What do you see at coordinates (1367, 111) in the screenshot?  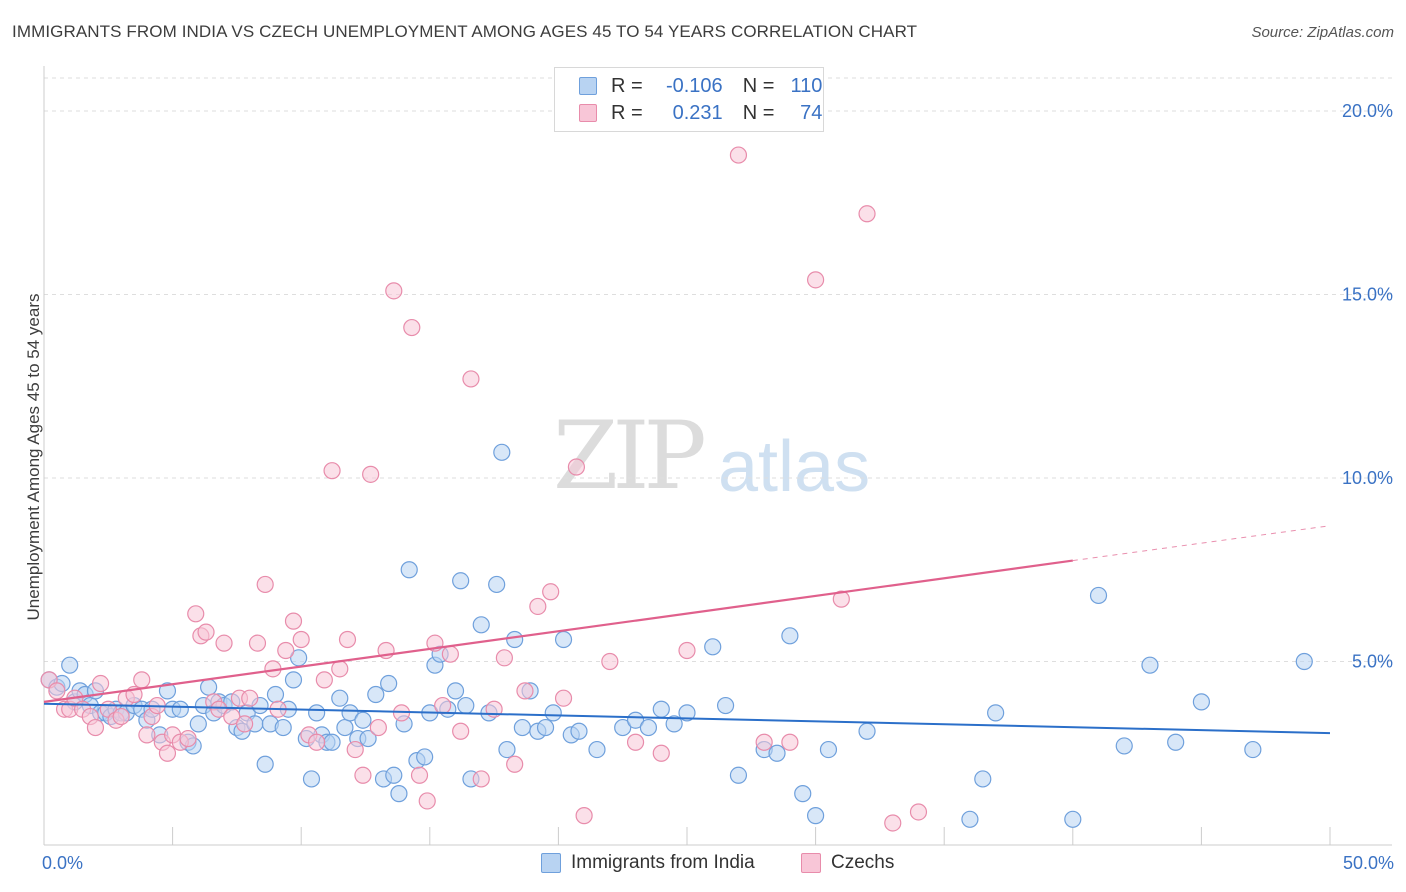 I see `y-tick-label-20: 20.0%` at bounding box center [1367, 111].